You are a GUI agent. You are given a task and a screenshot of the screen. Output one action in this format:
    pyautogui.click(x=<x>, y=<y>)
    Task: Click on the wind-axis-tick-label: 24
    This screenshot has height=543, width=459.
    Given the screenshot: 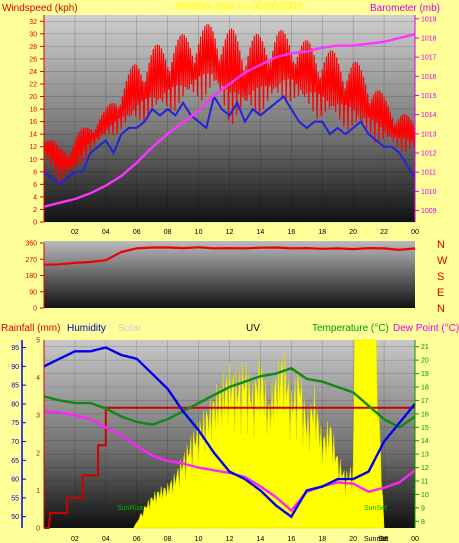 What is the action you would take?
    pyautogui.click(x=33, y=72)
    